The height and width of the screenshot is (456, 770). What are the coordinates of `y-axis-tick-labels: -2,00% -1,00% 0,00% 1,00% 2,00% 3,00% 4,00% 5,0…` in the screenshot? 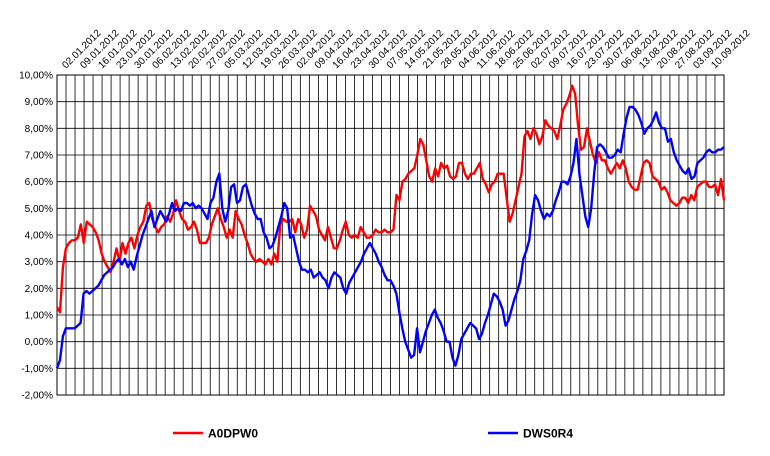 It's located at (36, 236).